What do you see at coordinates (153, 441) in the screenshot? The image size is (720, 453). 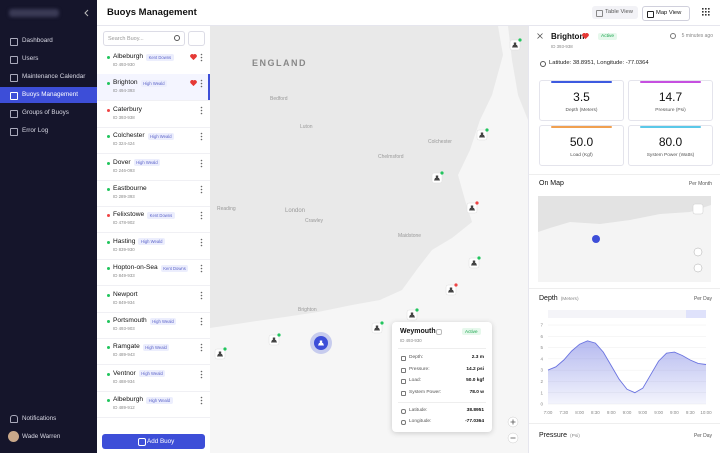 I see `add-buoy-button: Add Buoy` at bounding box center [153, 441].